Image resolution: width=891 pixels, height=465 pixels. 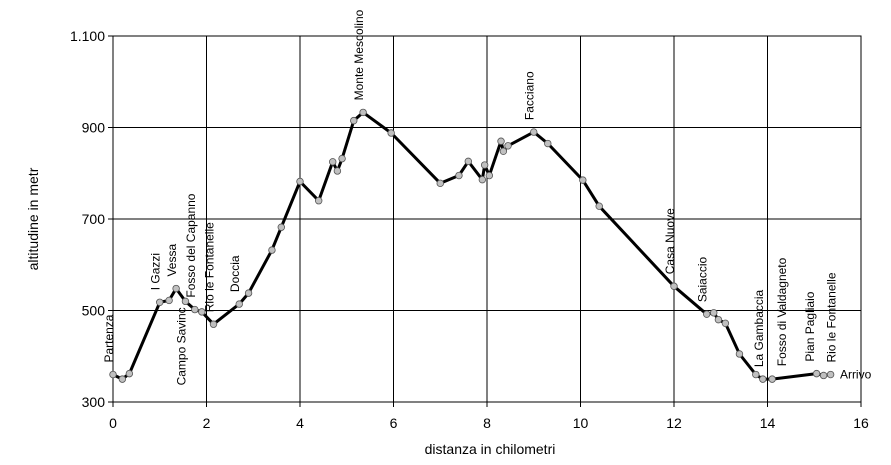 I want to click on place-annotation: Fosso di Valdagneto, so click(x=782, y=311).